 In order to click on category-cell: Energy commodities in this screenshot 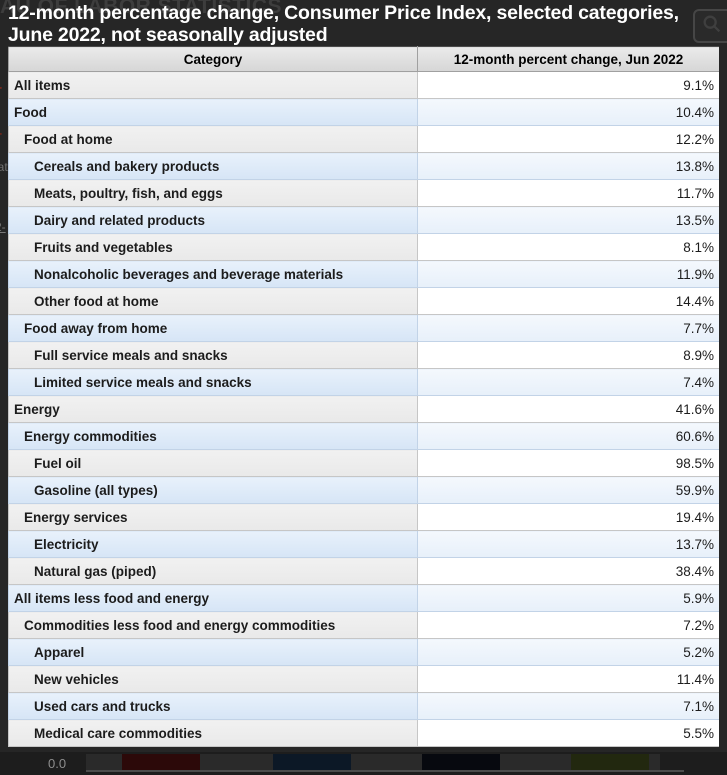, I will do `click(213, 436)`.